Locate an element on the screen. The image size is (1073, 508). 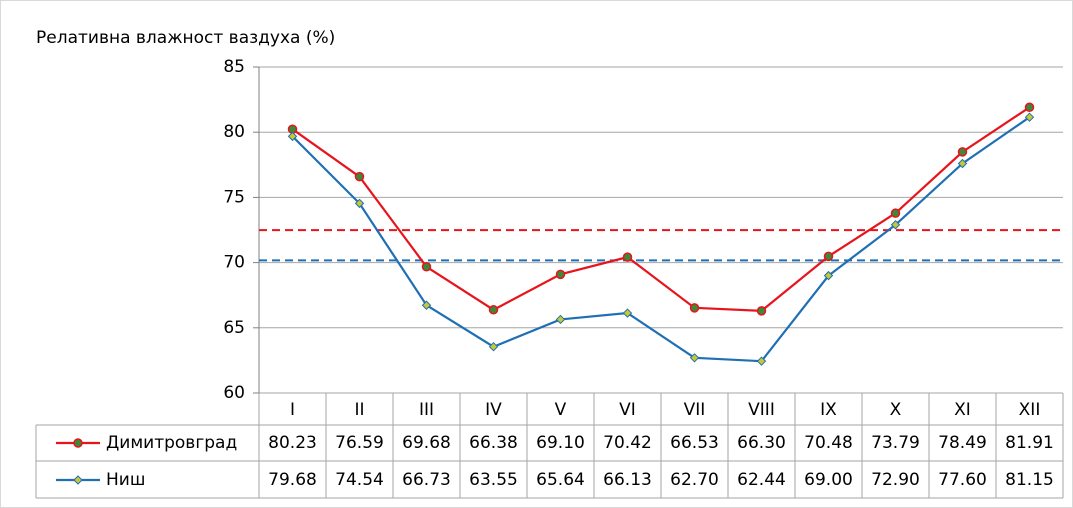
chart-title: Релативна влажност ваздуха (%) is located at coordinates (185, 38).